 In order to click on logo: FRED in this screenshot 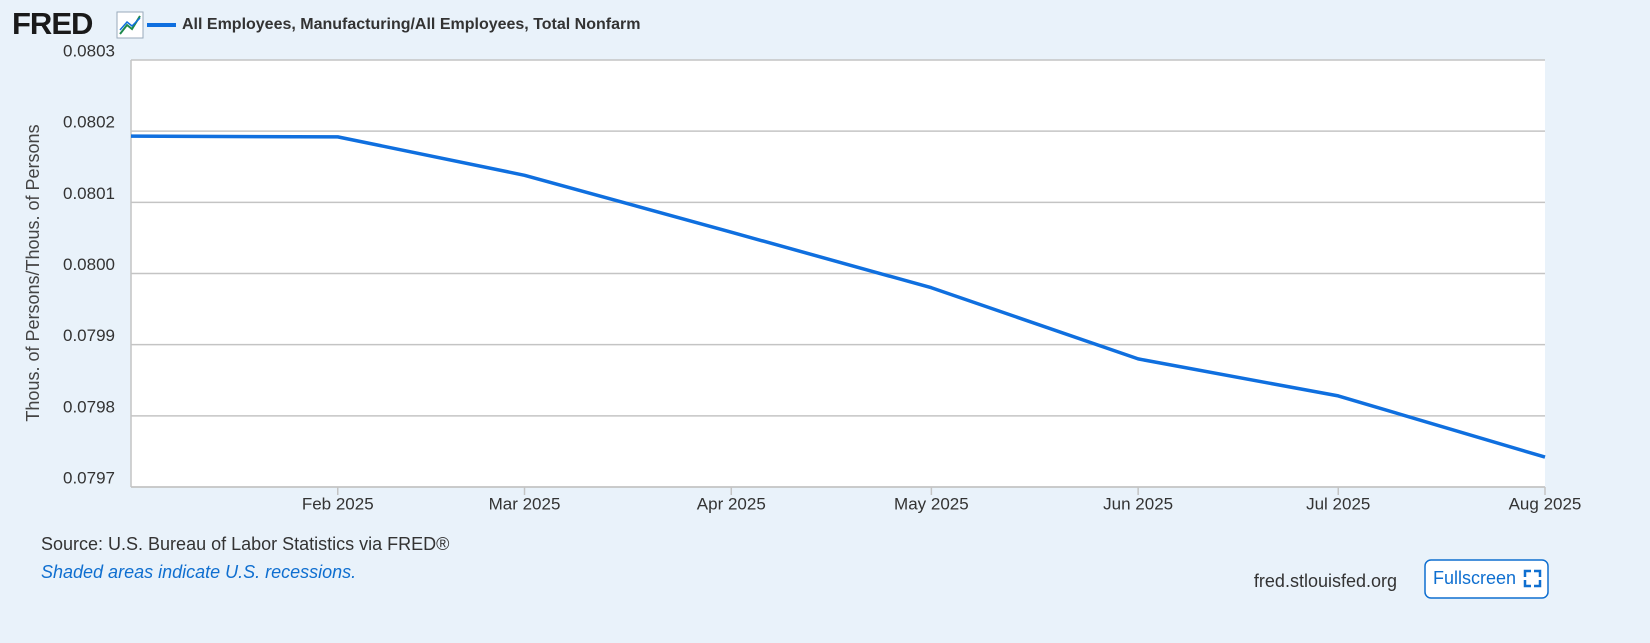, I will do `click(52, 23)`.